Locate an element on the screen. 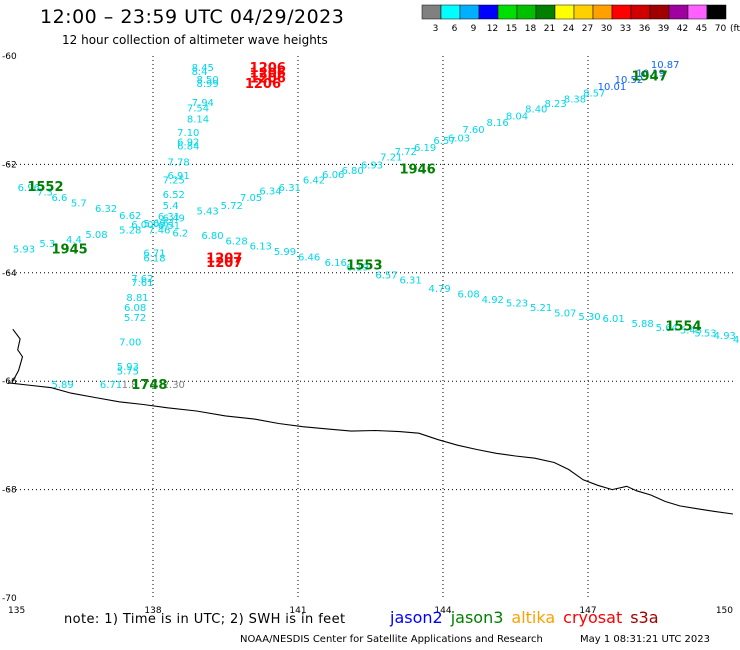 This screenshot has width=740, height=650. wave-height-label: 5.93 is located at coordinates (24, 249).